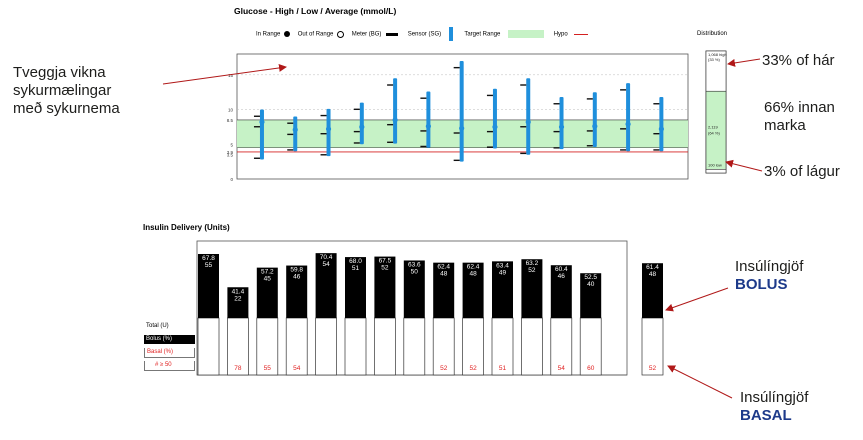 The width and height of the screenshot is (863, 440). What do you see at coordinates (590, 277) in the screenshot?
I see `total-label: 52.5` at bounding box center [590, 277].